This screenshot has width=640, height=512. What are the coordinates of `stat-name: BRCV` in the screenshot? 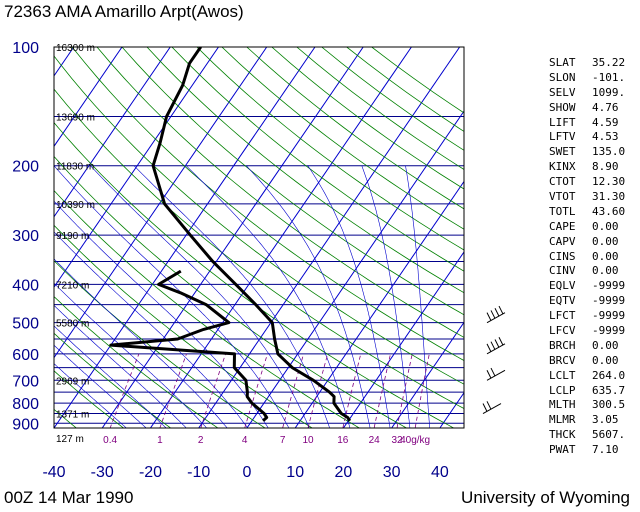 It's located at (562, 360).